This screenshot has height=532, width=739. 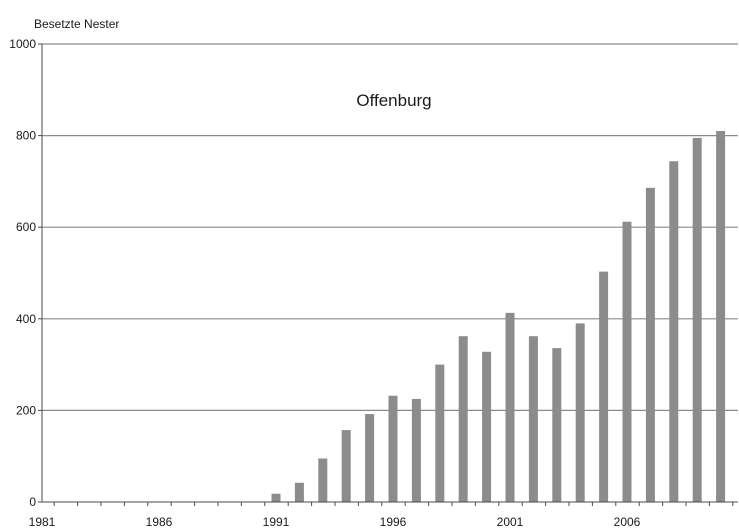 What do you see at coordinates (674, 332) in the screenshot?
I see `bar-2008` at bounding box center [674, 332].